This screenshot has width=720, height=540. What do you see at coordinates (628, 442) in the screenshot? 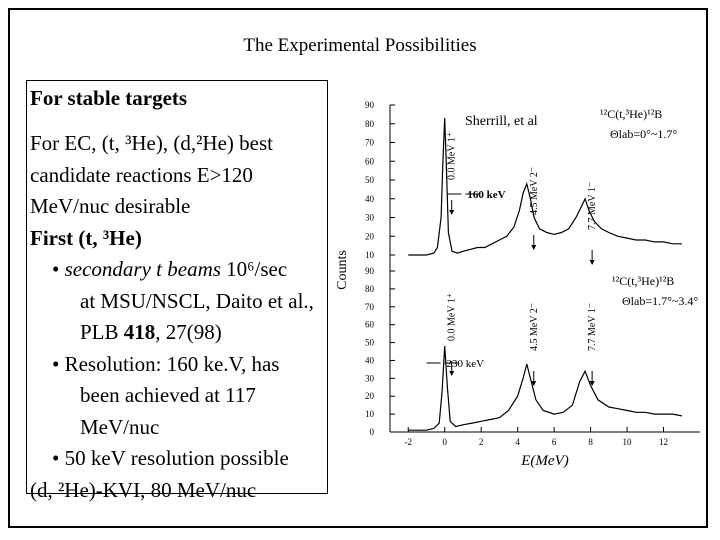
I see `x-tick-label: 10` at bounding box center [628, 442].